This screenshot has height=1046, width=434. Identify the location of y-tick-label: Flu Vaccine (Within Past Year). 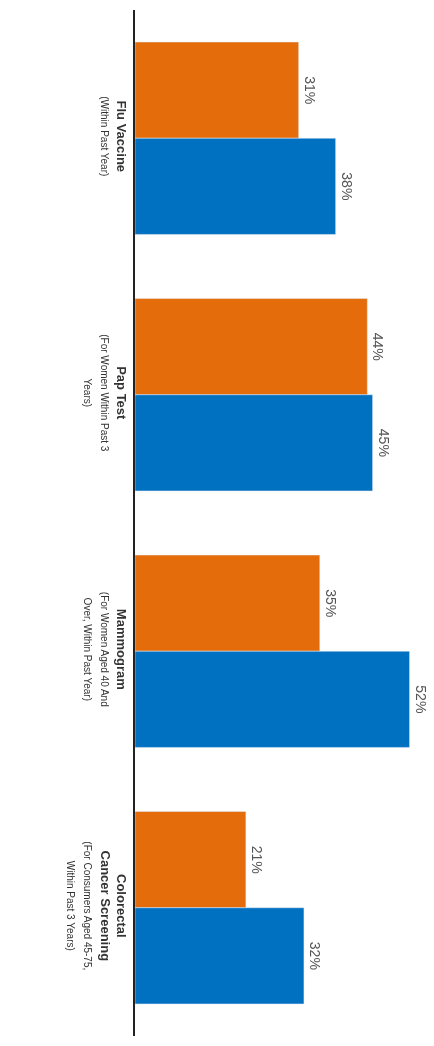
(114, 136).